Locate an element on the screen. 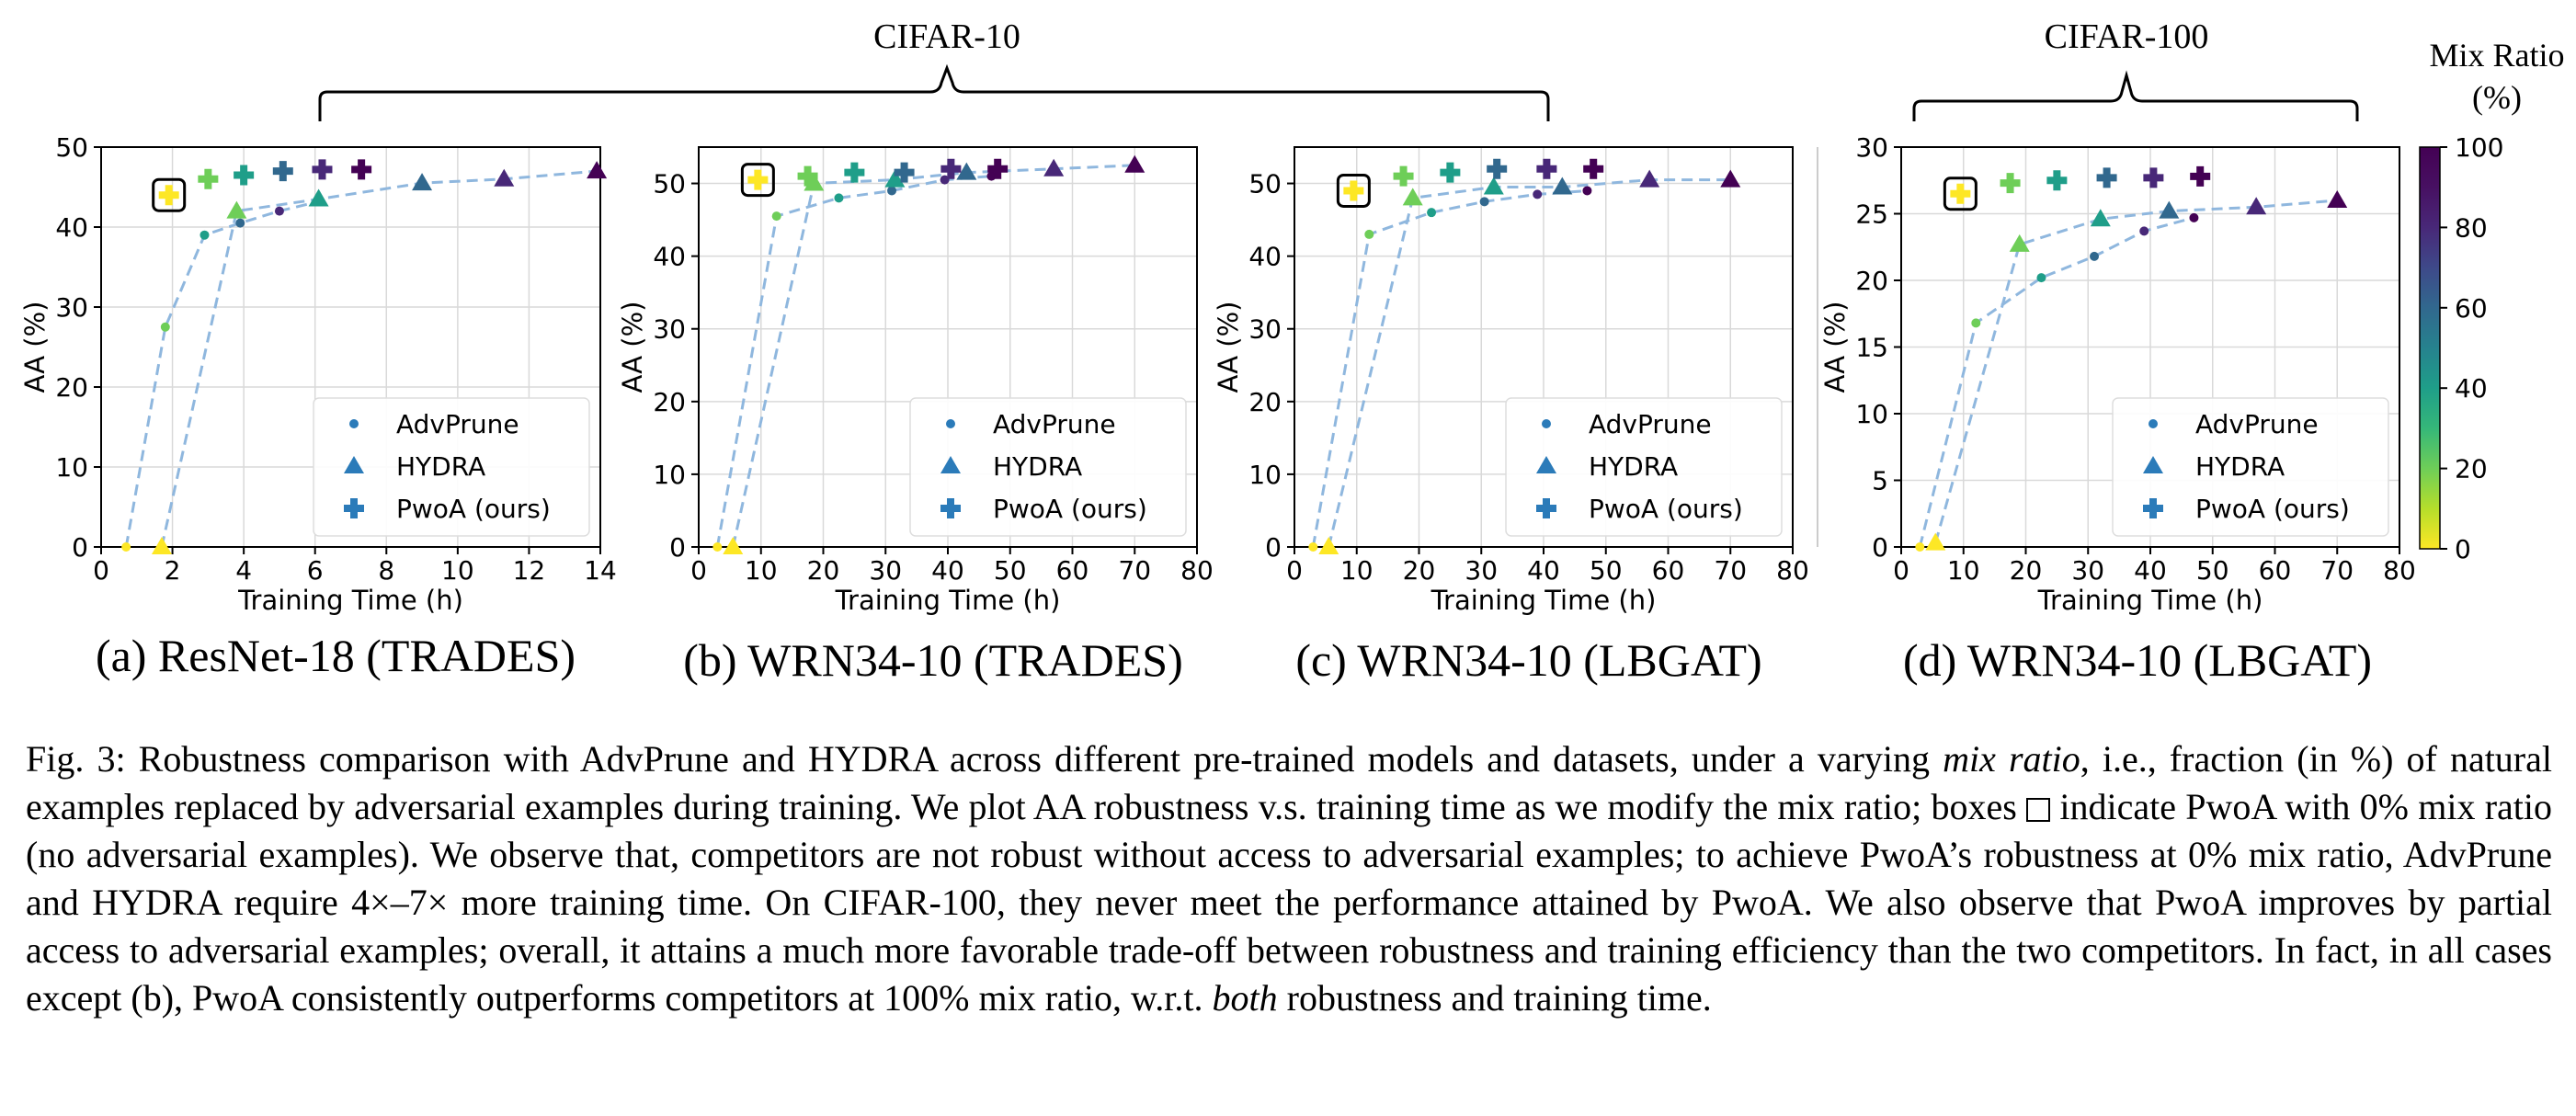 The image size is (2576, 1116). brace-cifar10 is located at coordinates (934, 92).